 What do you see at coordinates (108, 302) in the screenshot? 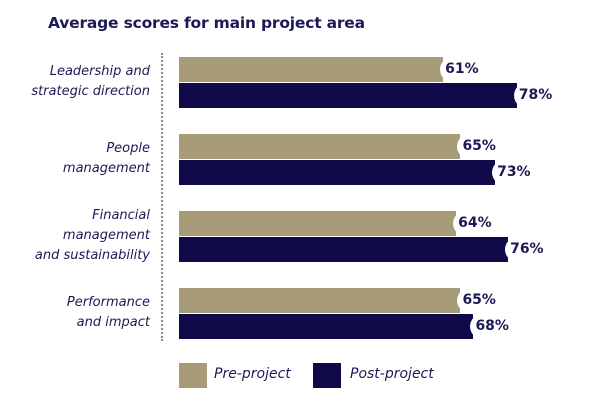
I see `category-label-line: Performance` at bounding box center [108, 302].